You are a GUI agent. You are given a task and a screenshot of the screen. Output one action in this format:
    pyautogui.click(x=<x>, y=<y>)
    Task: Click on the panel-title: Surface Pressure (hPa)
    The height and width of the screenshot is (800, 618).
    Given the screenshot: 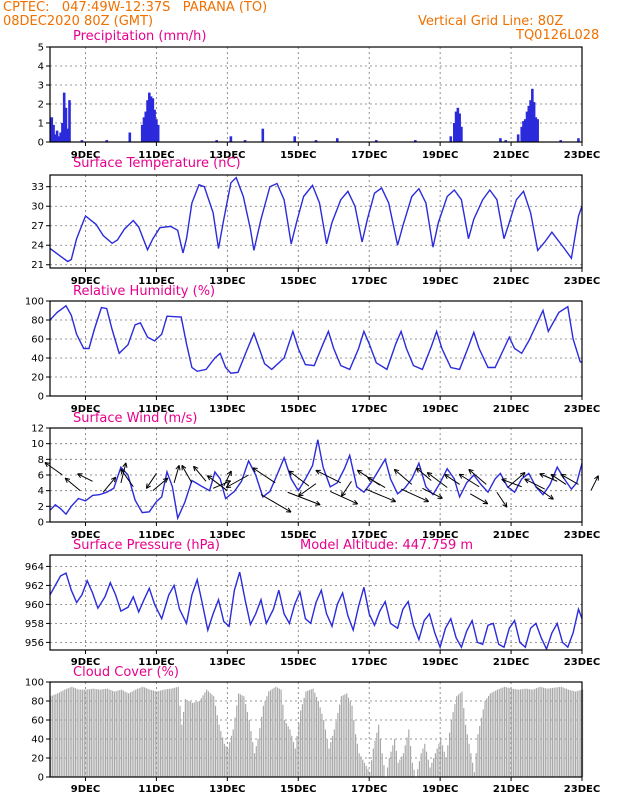 What is the action you would take?
    pyautogui.click(x=146, y=545)
    